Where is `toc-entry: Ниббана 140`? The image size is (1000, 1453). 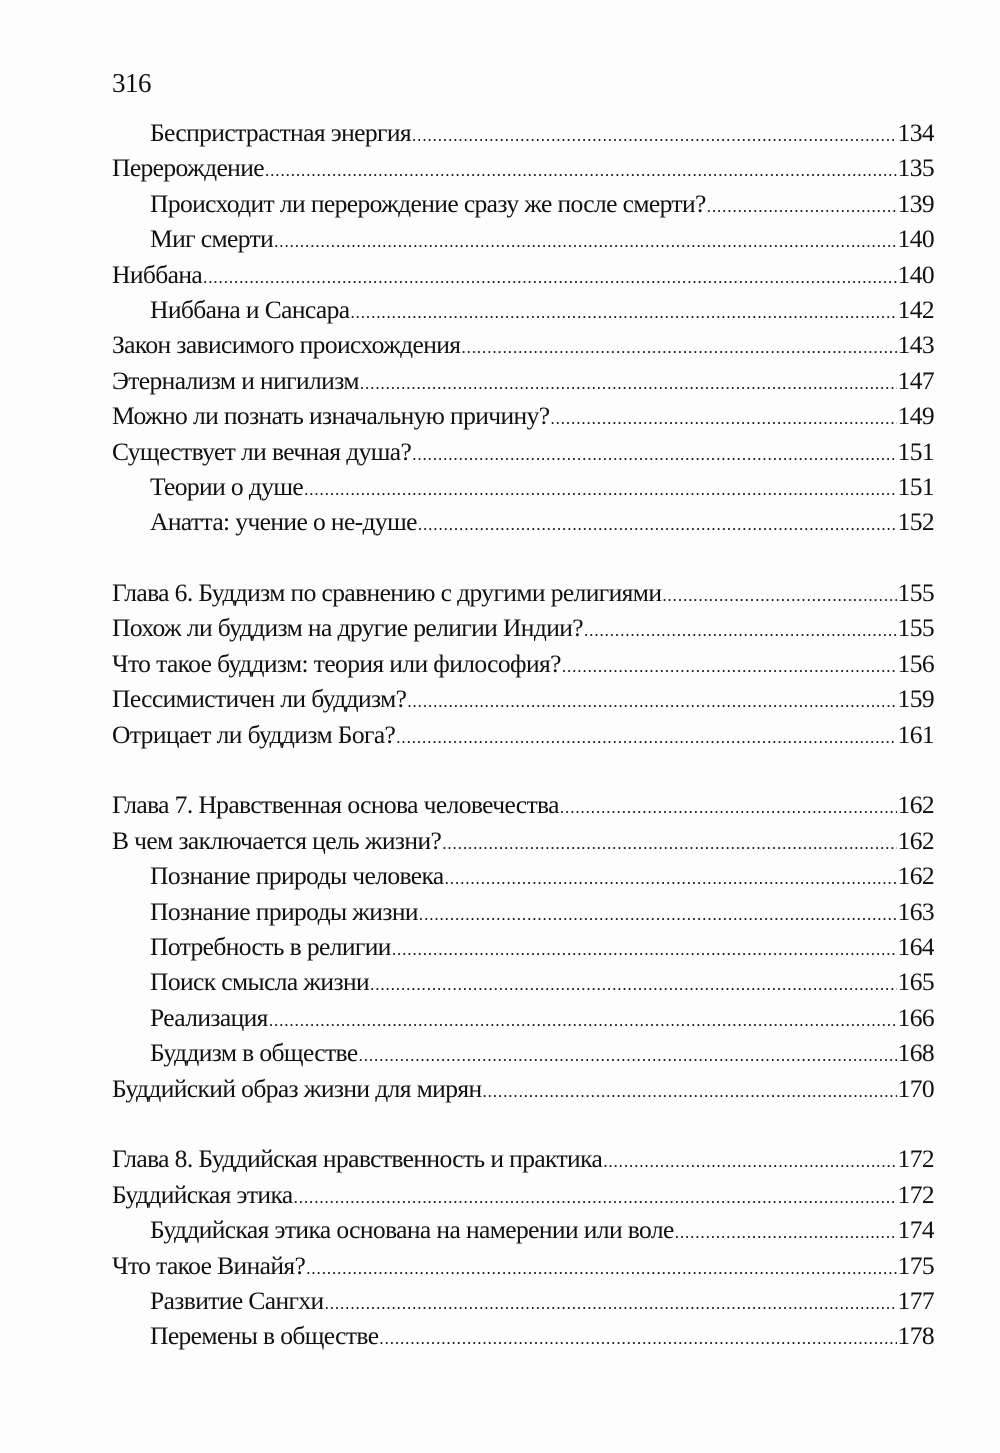 toc-entry: Ниббана 140 is located at coordinates (523, 274).